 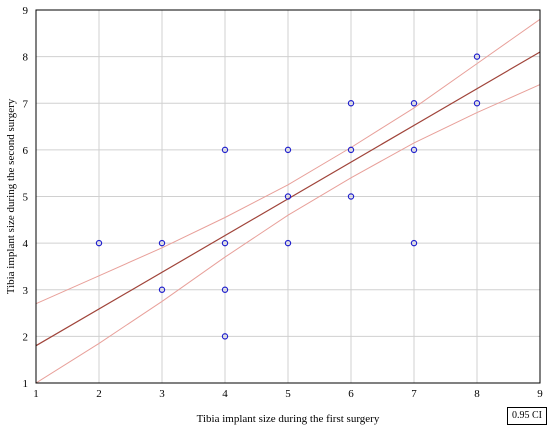 I want to click on x-tick-label: 1, so click(x=36, y=394).